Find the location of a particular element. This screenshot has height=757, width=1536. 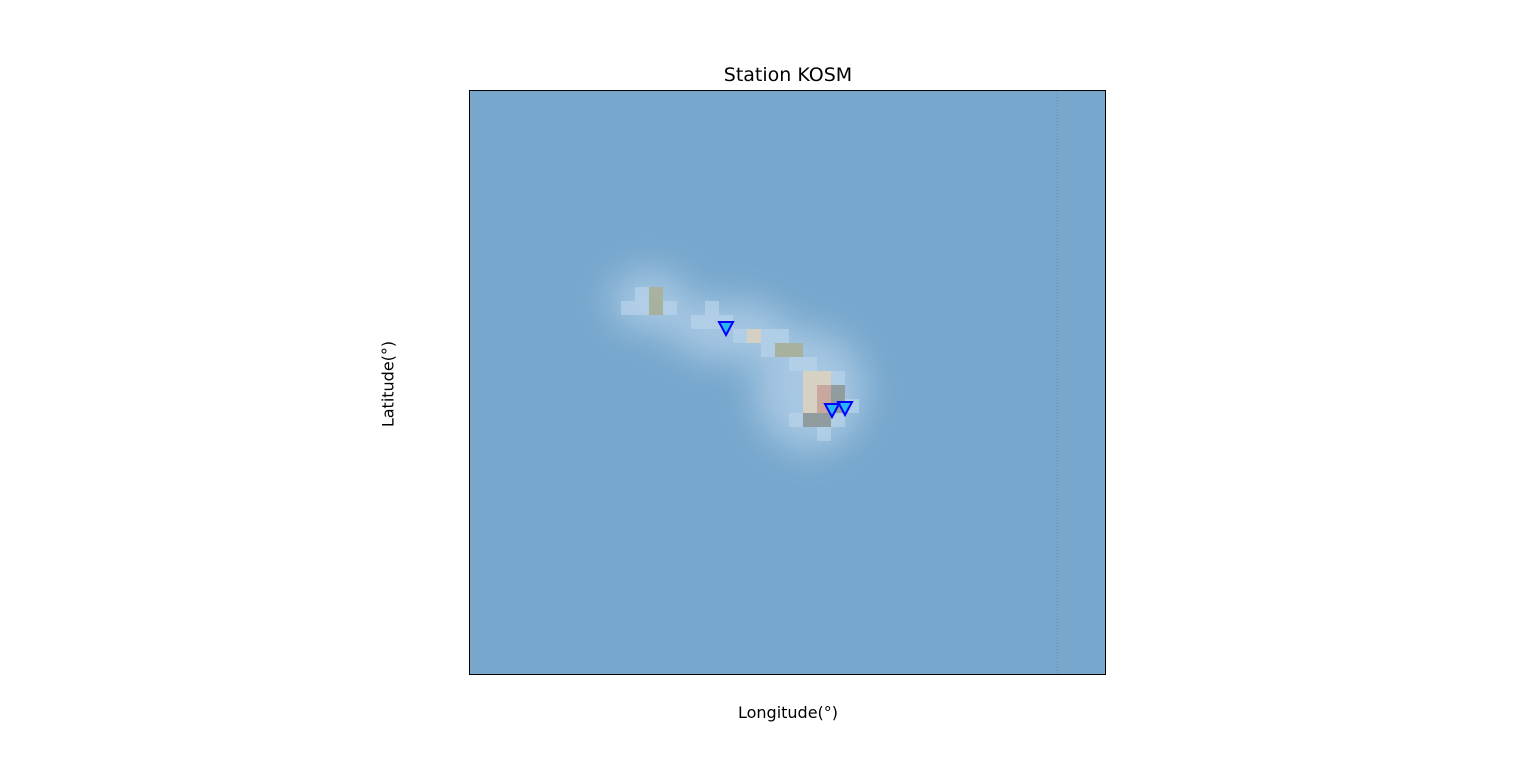

y-axis-label: Latitude(°) is located at coordinates (388, 384).